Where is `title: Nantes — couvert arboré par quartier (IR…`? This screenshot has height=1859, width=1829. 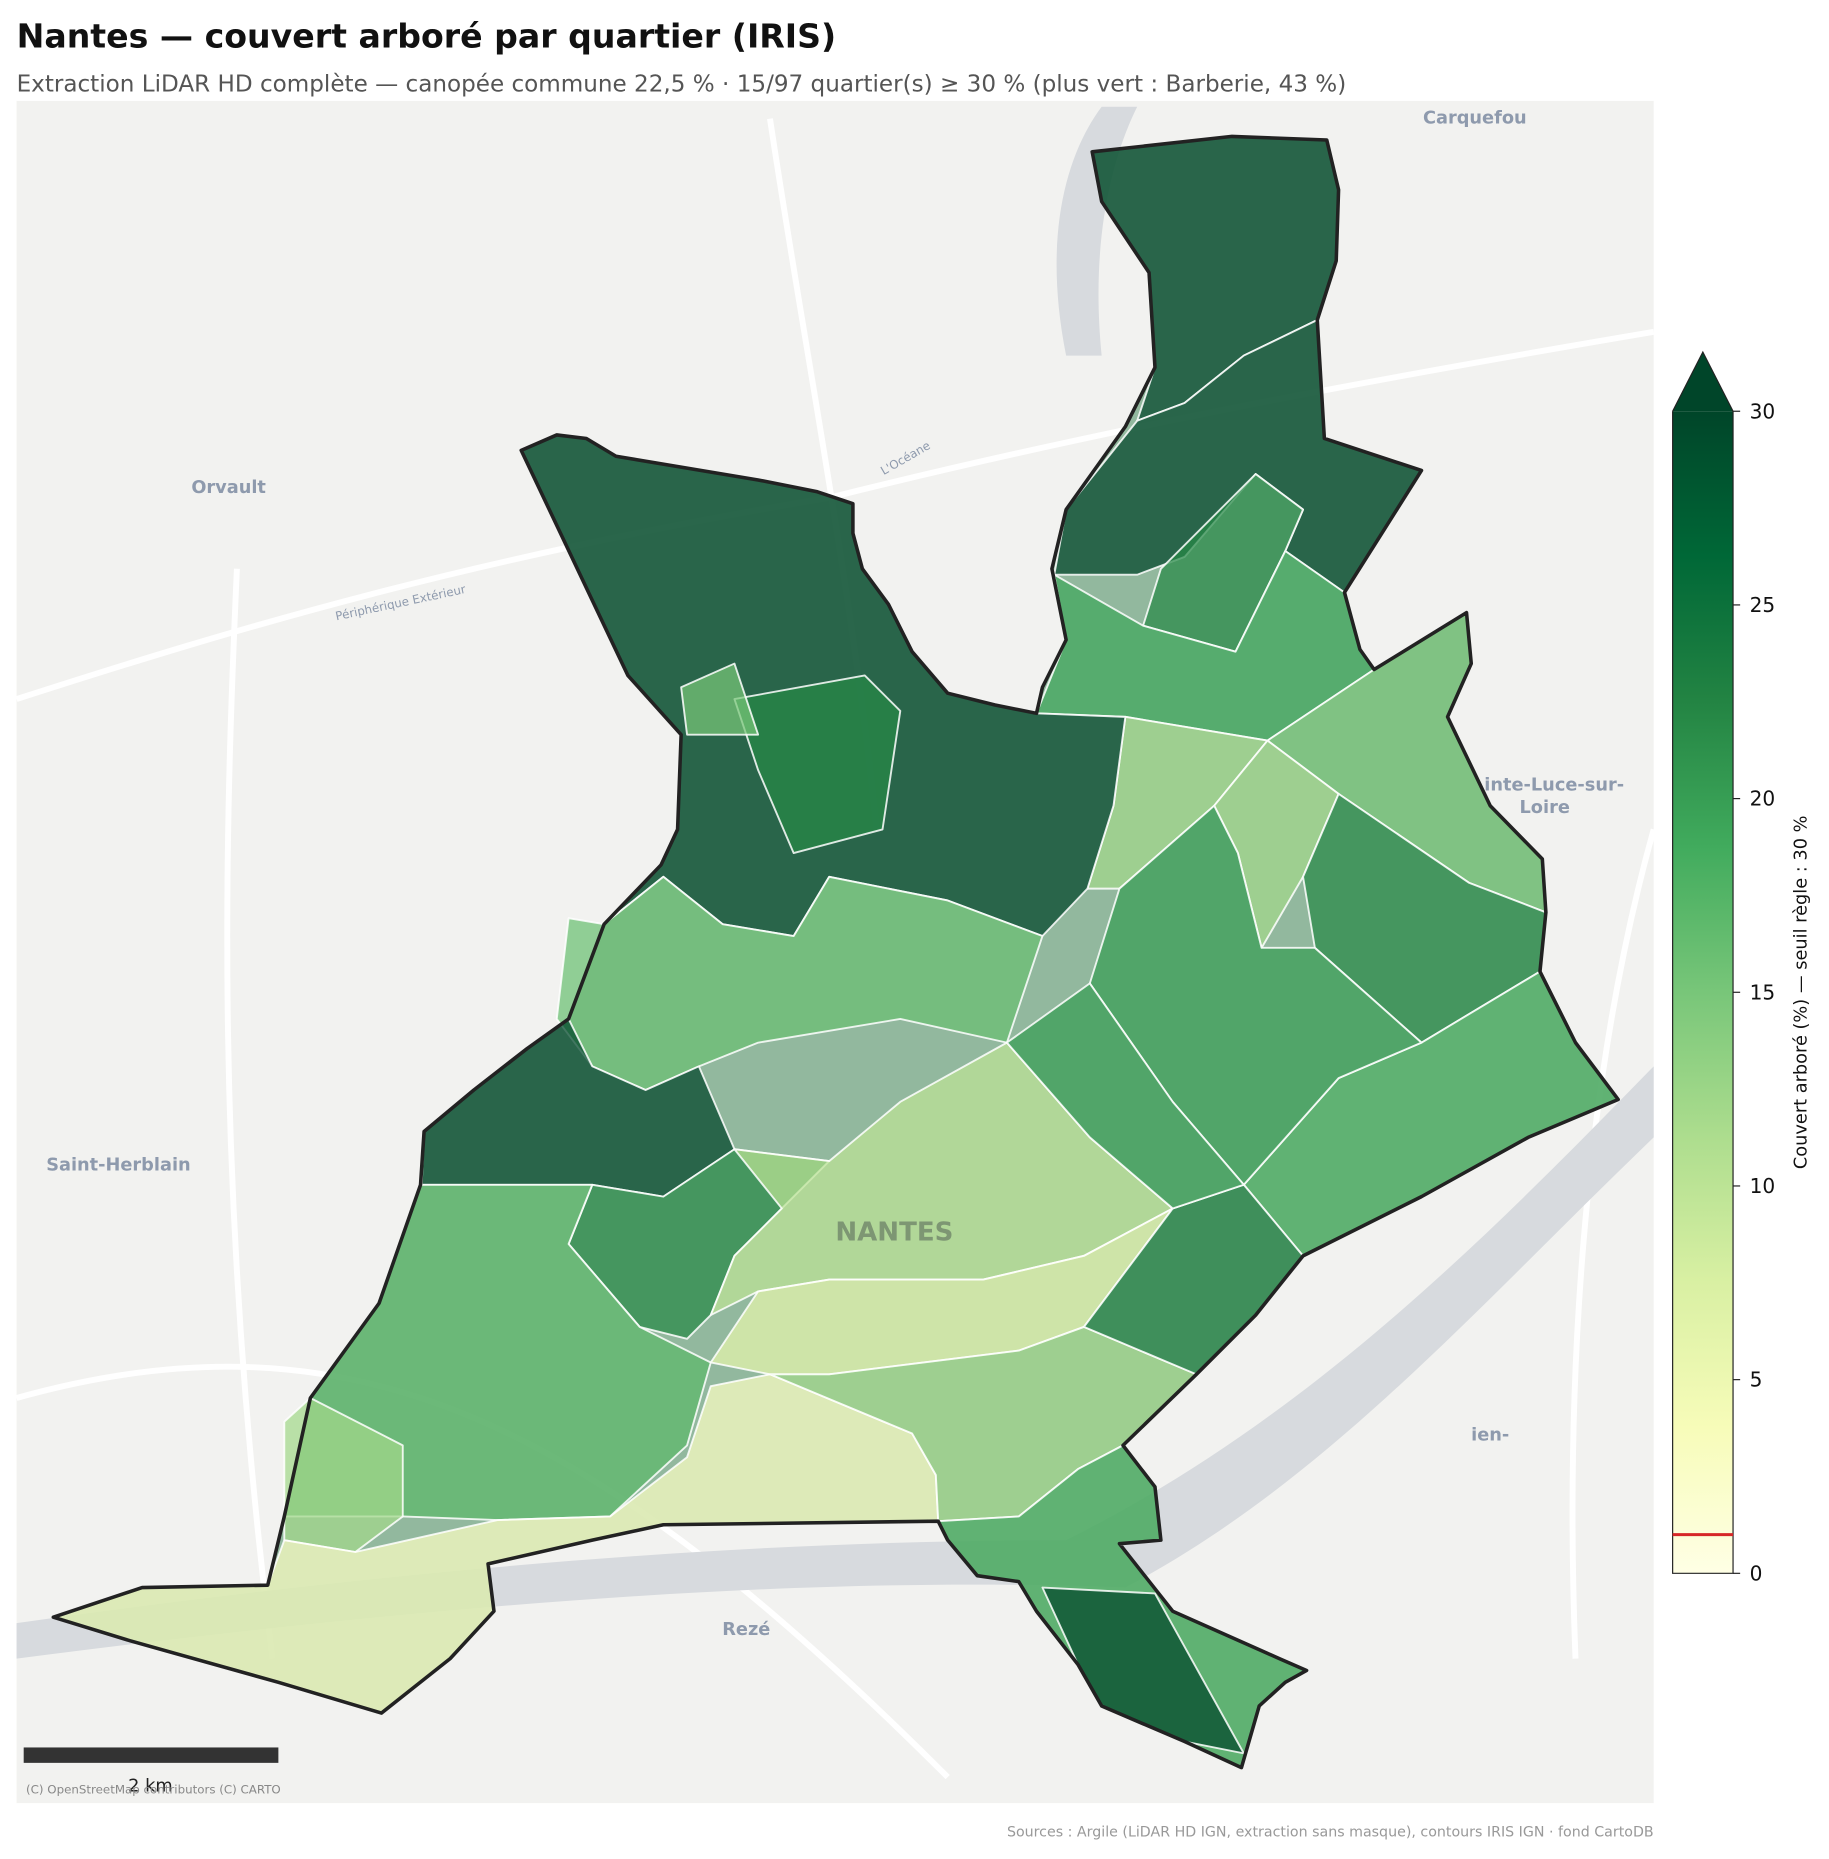 title: Nantes — couvert arboré par quartier (IR… is located at coordinates (427, 36).